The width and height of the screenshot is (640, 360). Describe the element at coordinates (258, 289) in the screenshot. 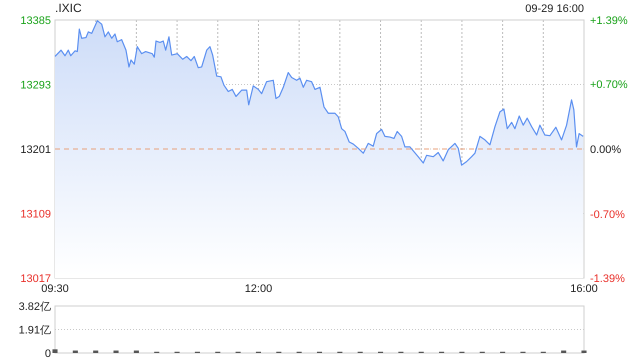

I see `x-tick-label: 12:00` at that location.